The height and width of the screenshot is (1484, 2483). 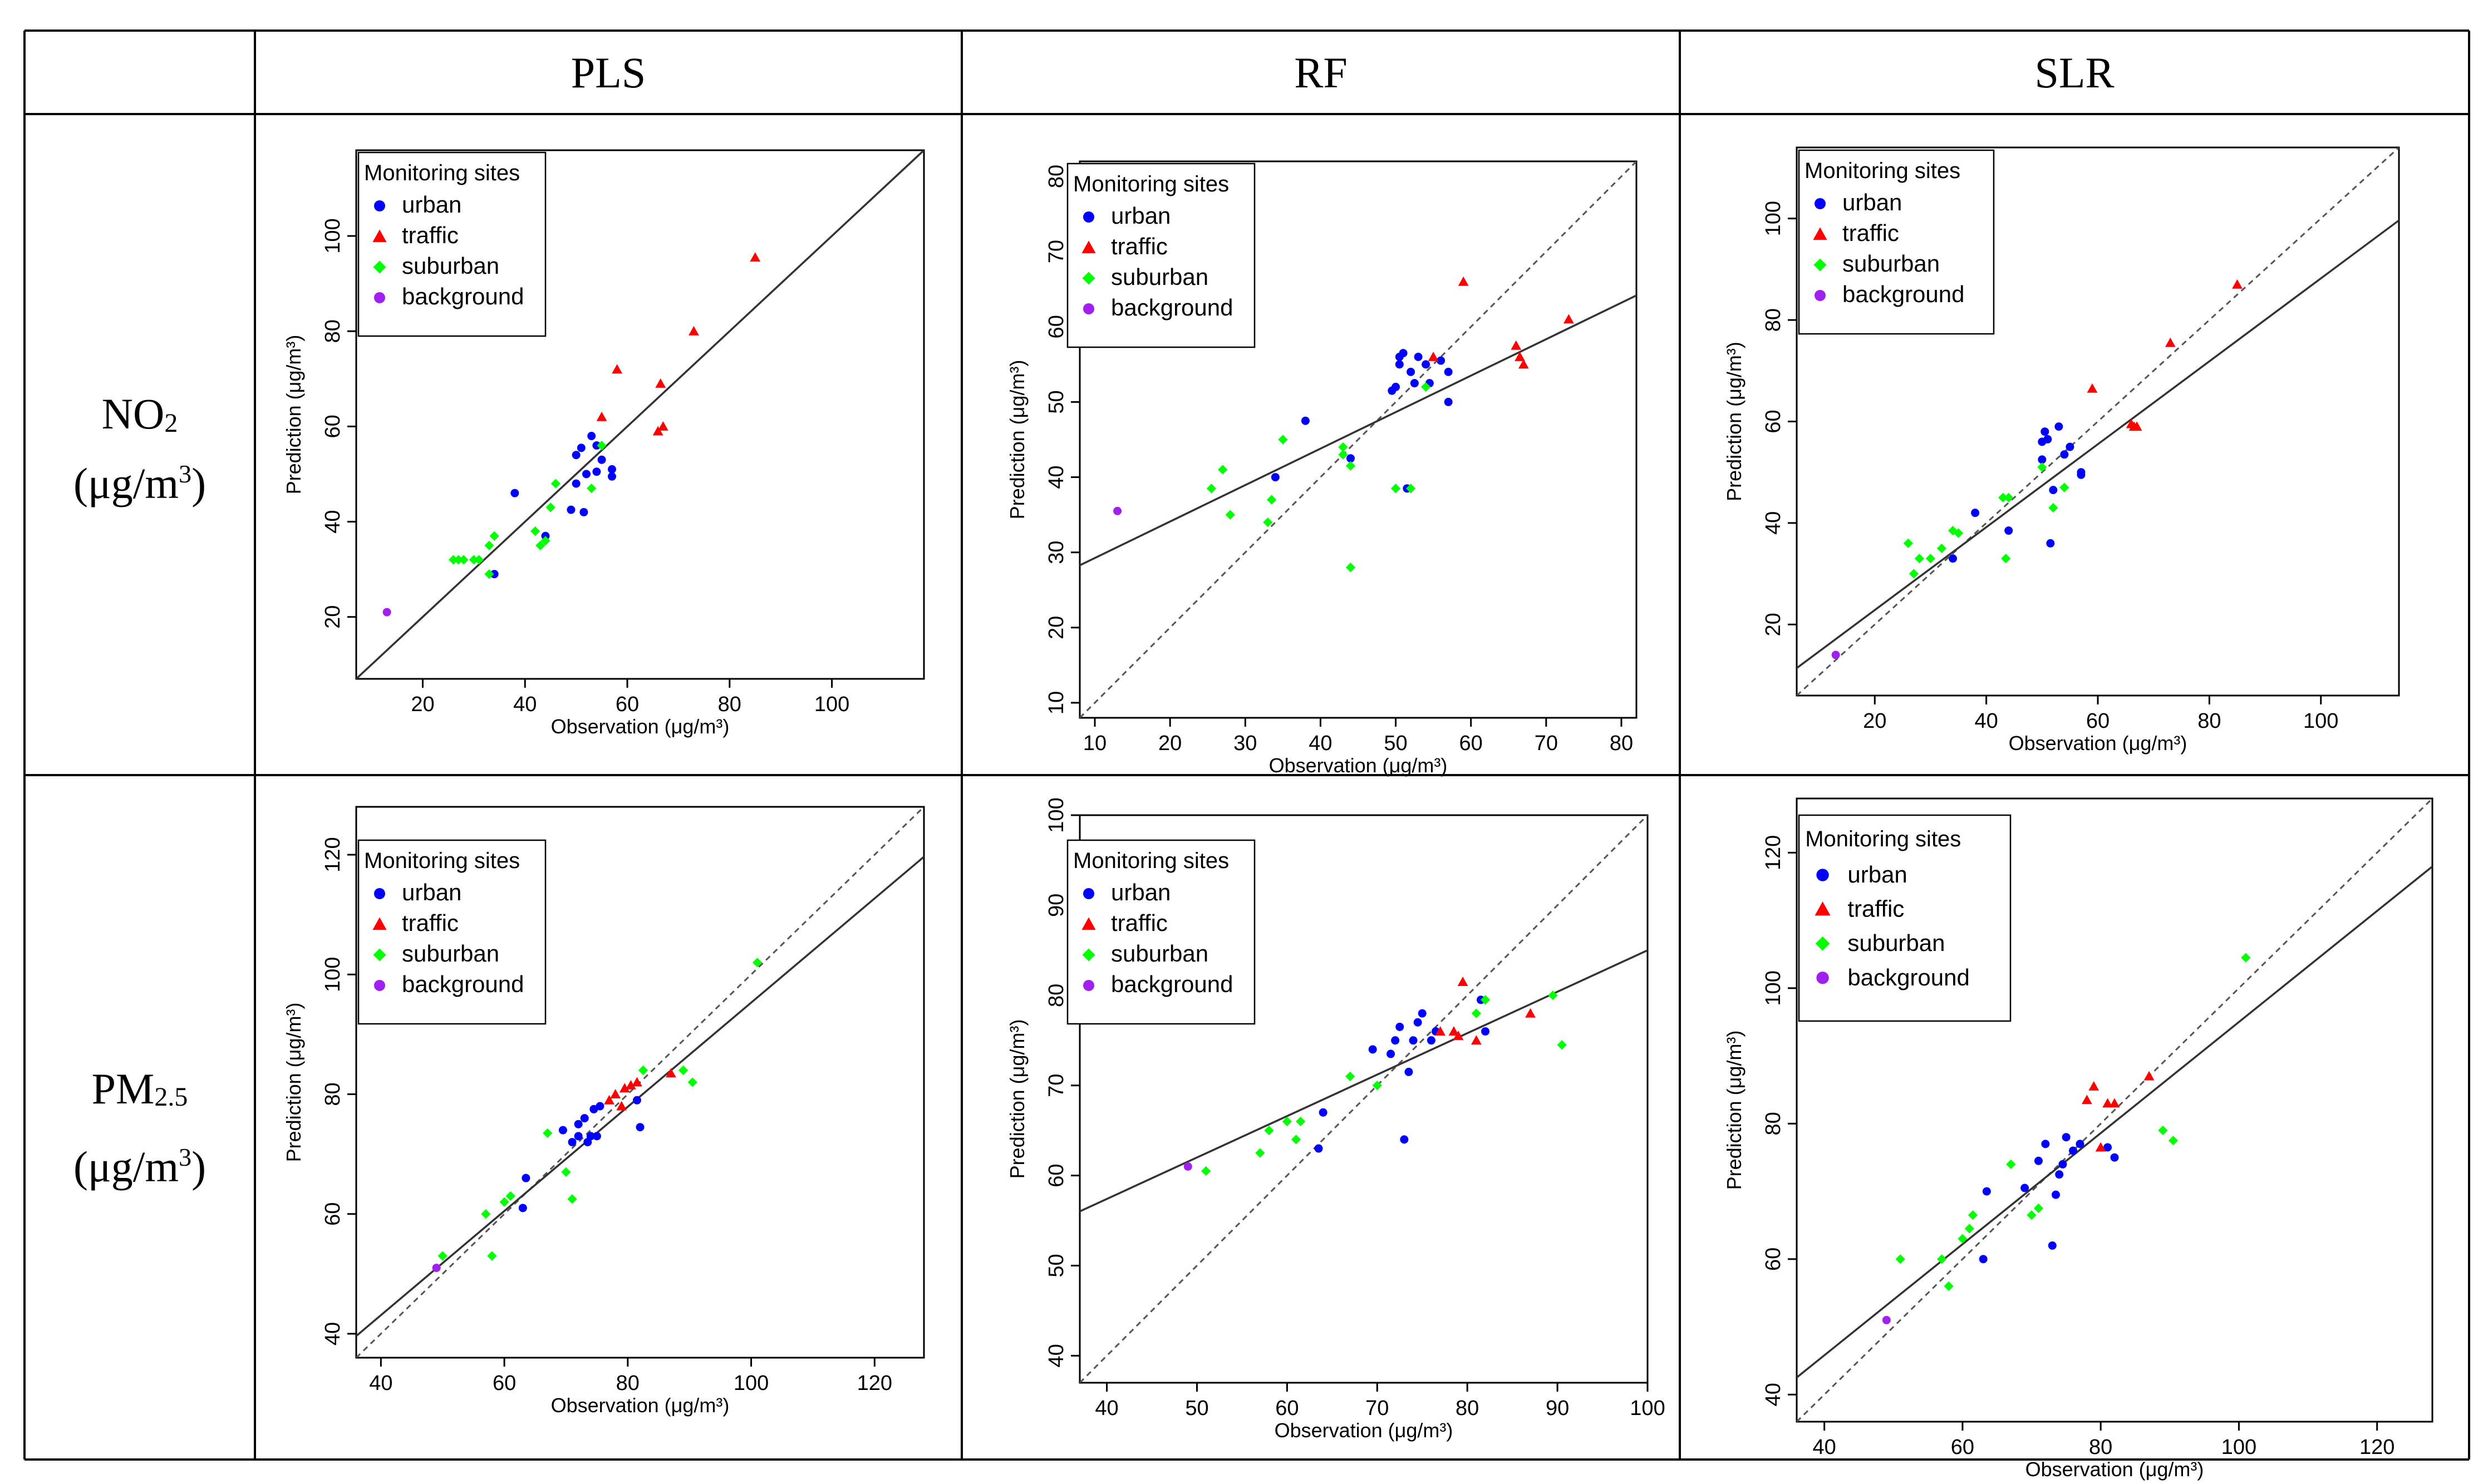 I want to click on svg-text: NO2, so click(x=140, y=414).